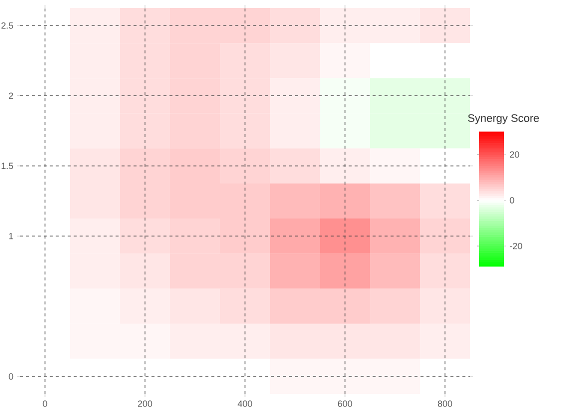 This screenshot has width=577, height=418. I want to click on x-tick-label: 600, so click(345, 403).